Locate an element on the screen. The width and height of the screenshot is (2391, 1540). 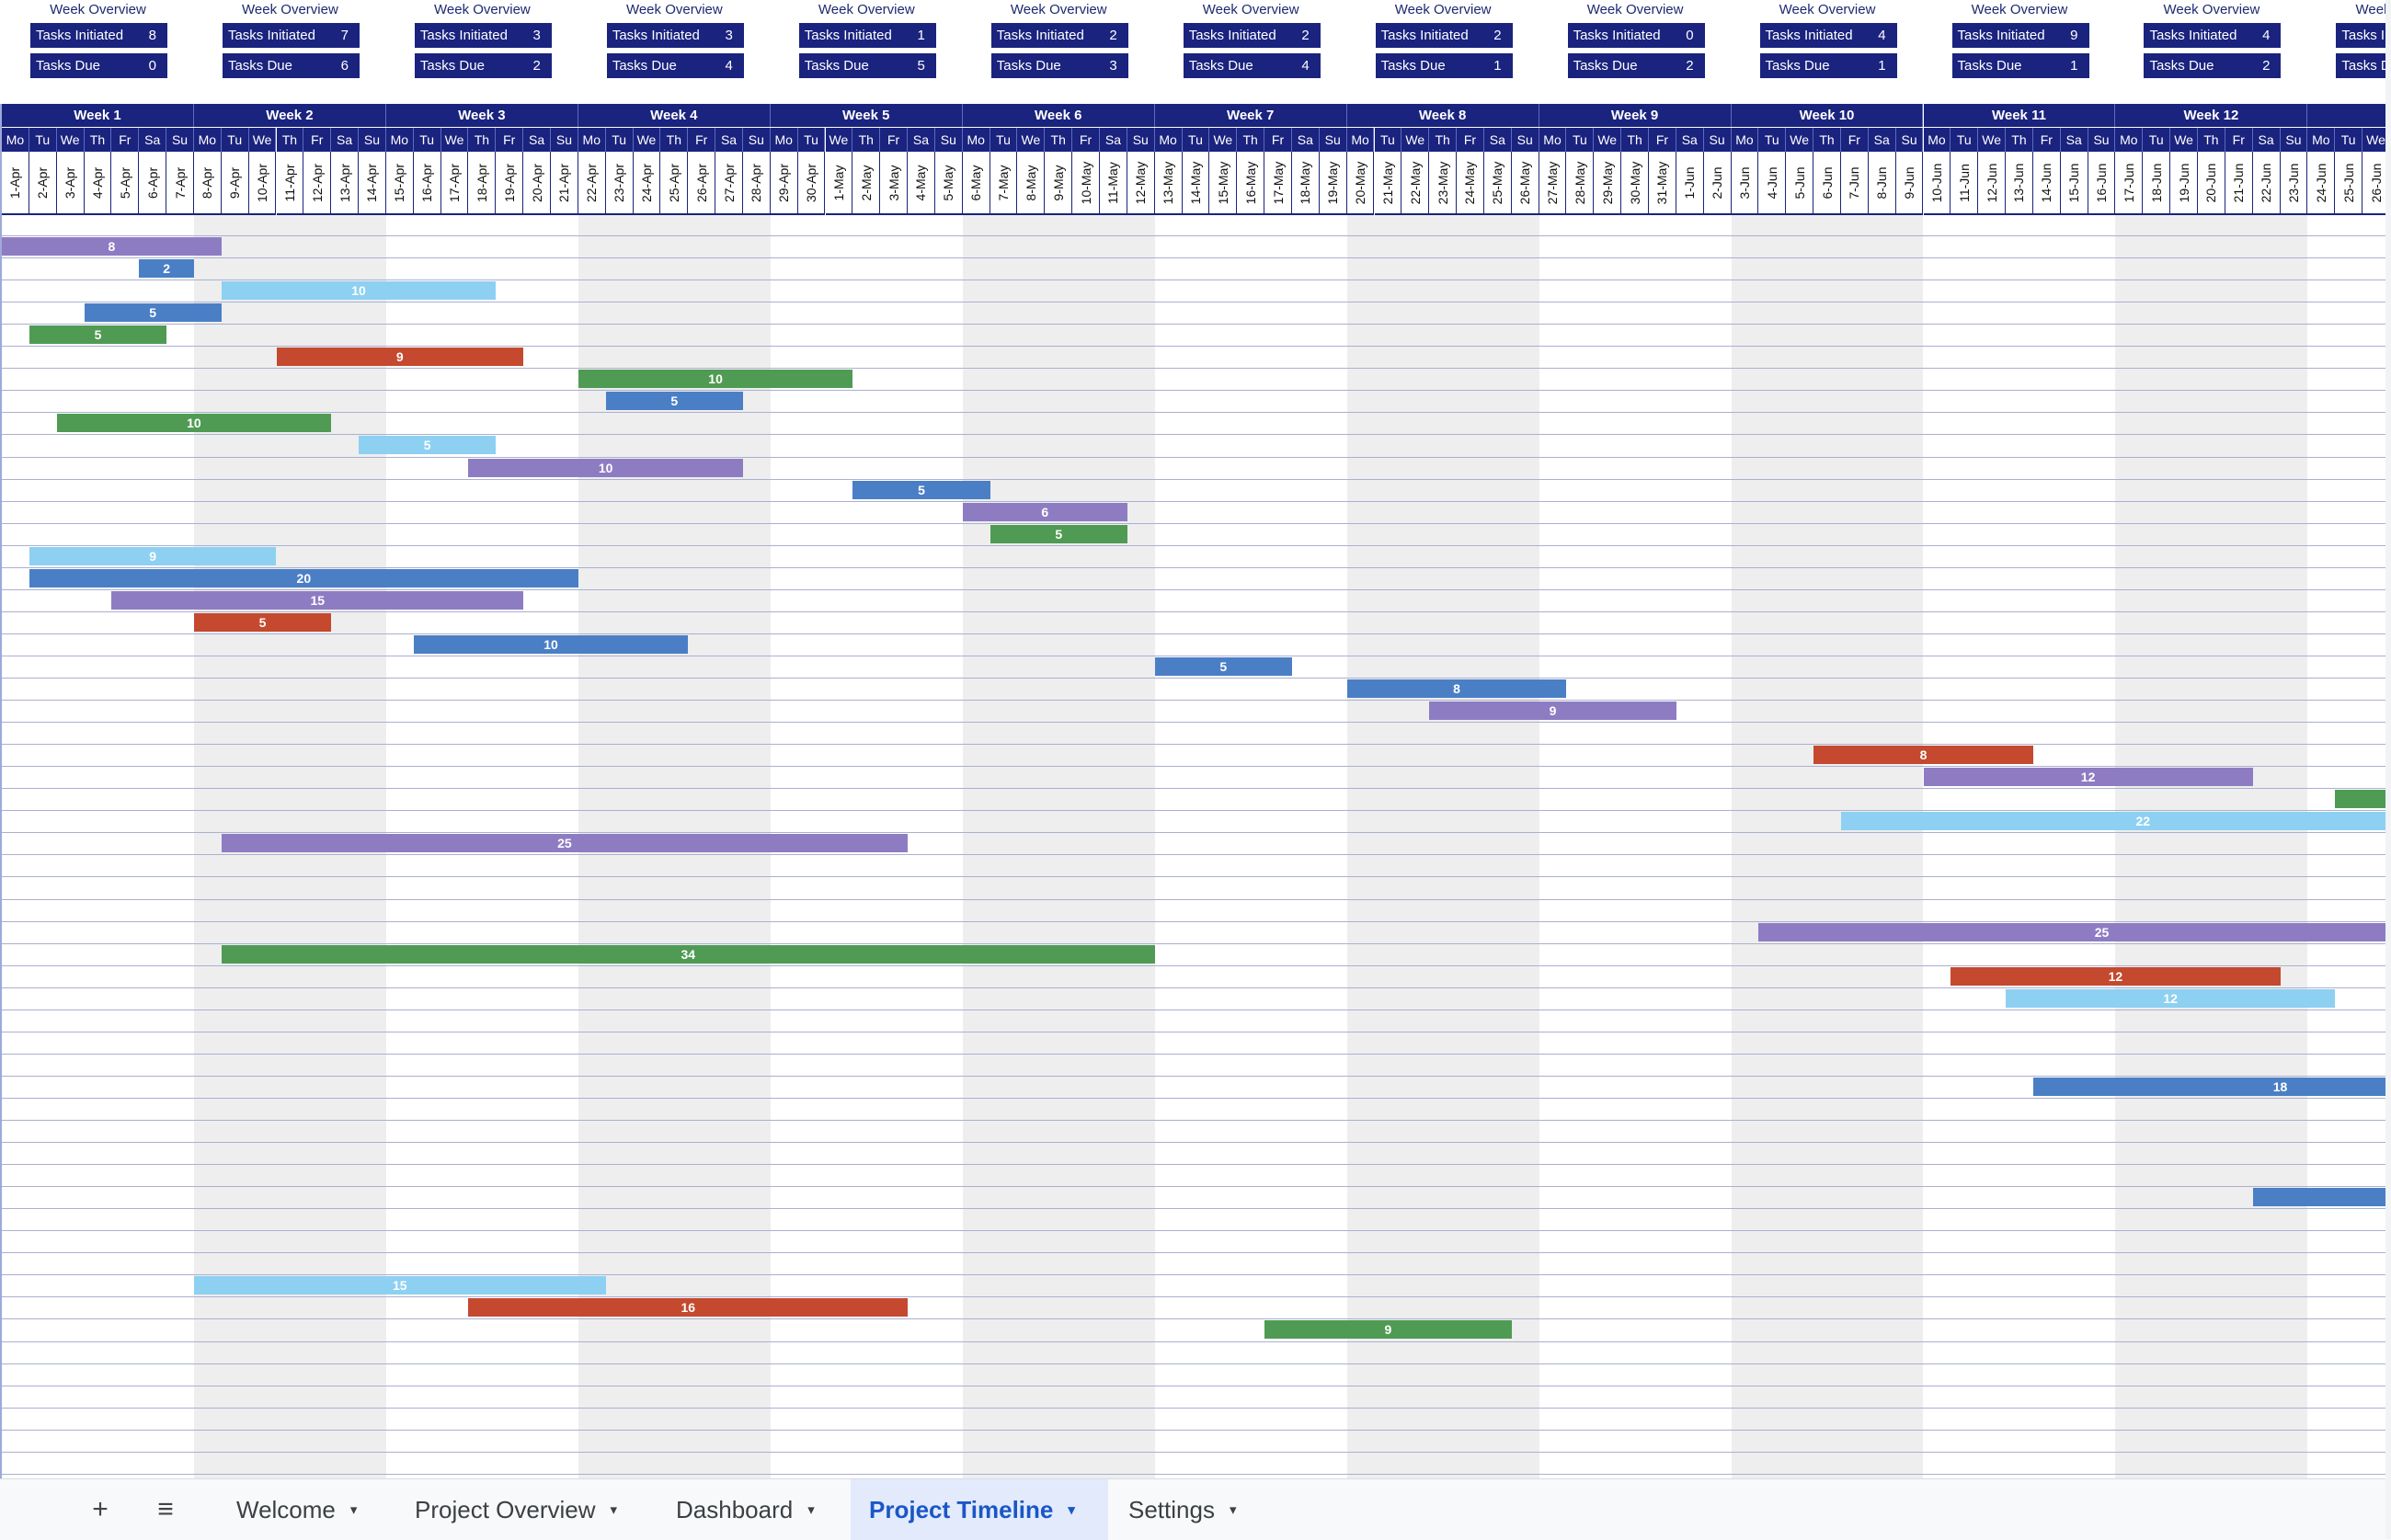
task-bar: 22 is located at coordinates (2115, 821).